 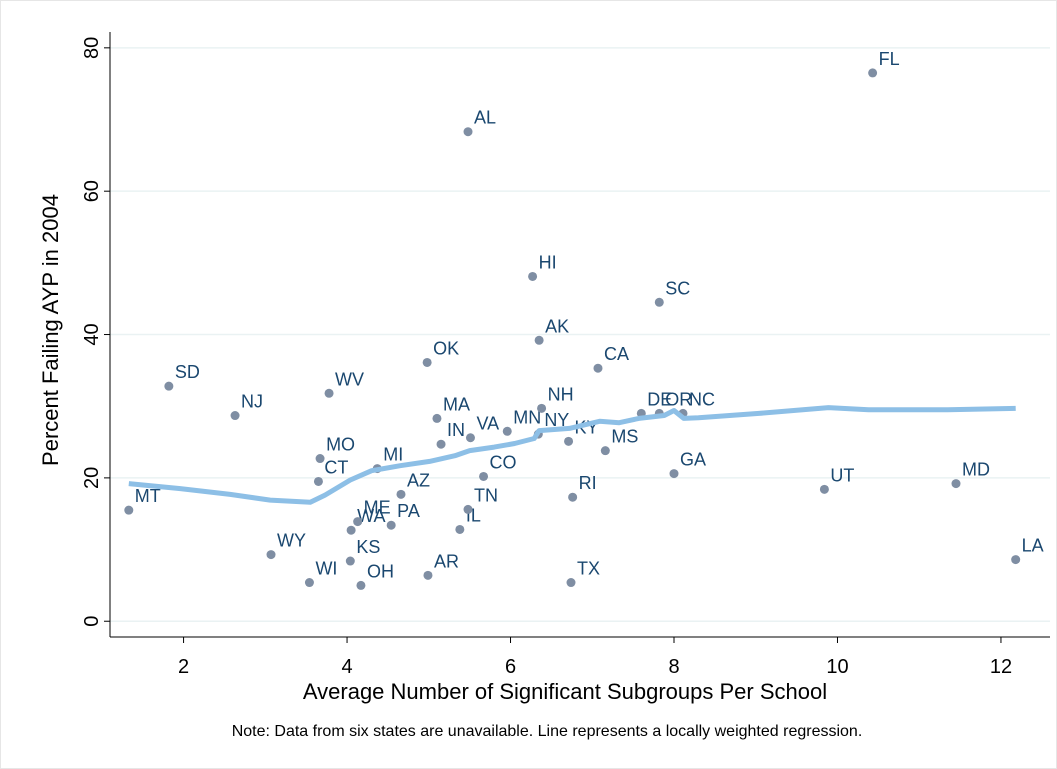 What do you see at coordinates (380, 571) in the screenshot?
I see `point-label: OH` at bounding box center [380, 571].